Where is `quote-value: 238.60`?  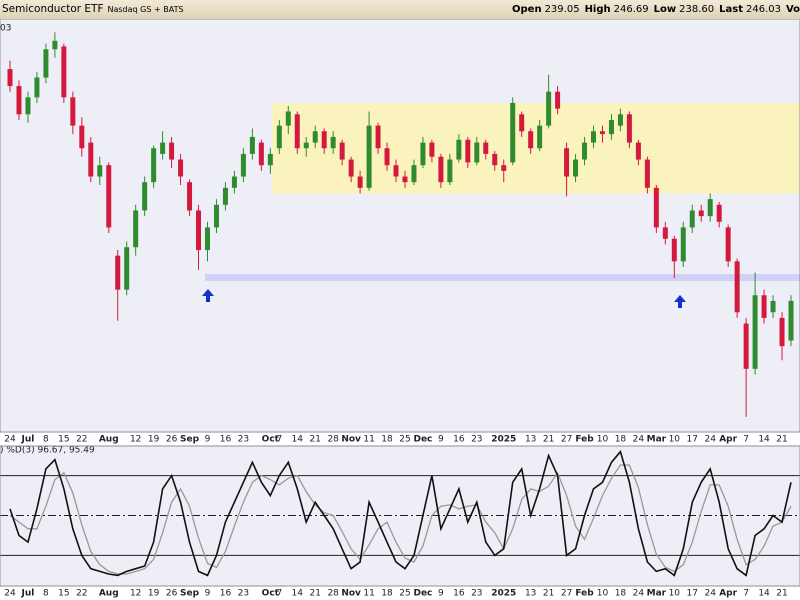
quote-value: 238.60 is located at coordinates (697, 9).